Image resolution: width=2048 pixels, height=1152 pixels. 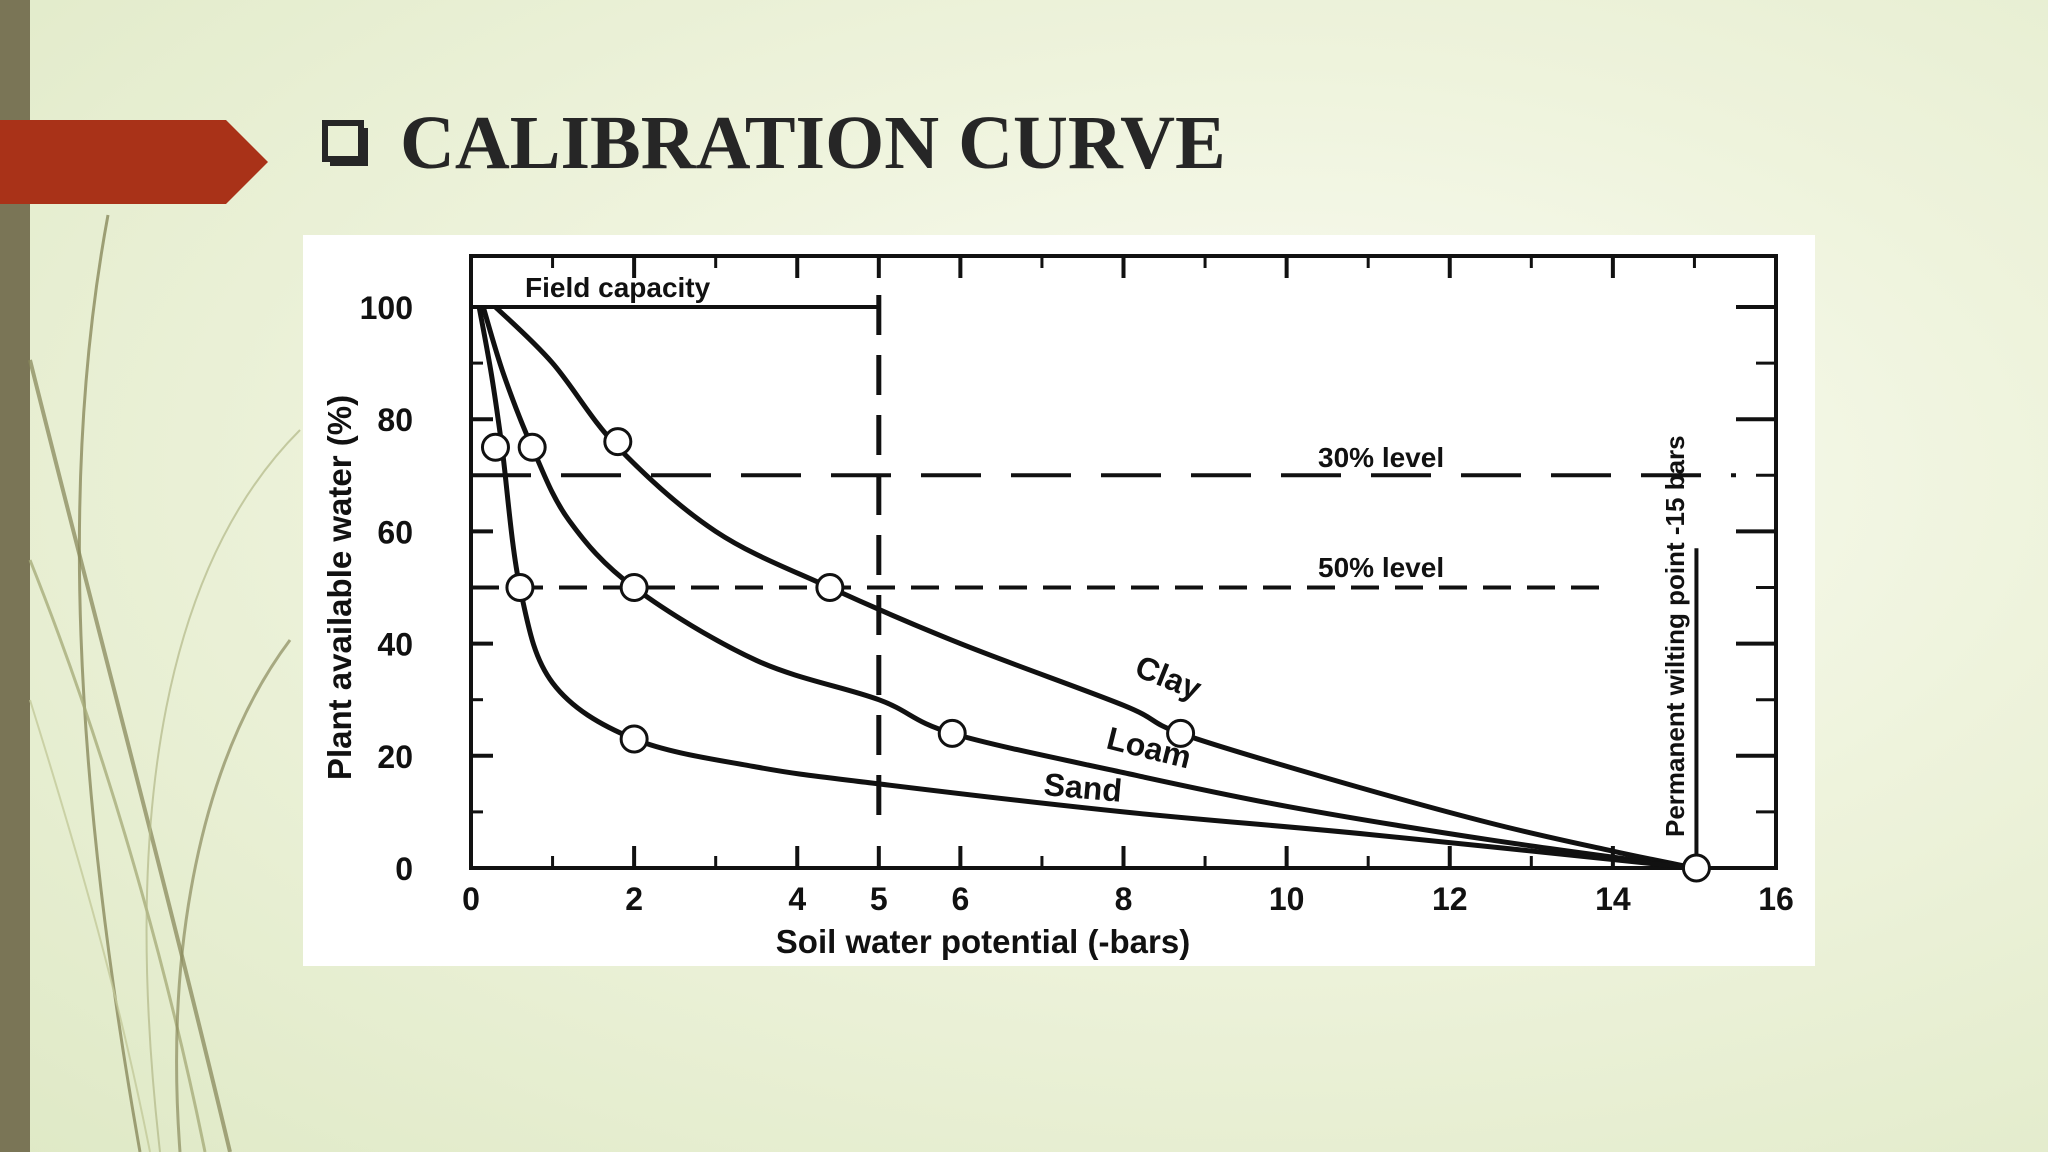 What do you see at coordinates (1287, 899) in the screenshot?
I see `x-tick-label: 10` at bounding box center [1287, 899].